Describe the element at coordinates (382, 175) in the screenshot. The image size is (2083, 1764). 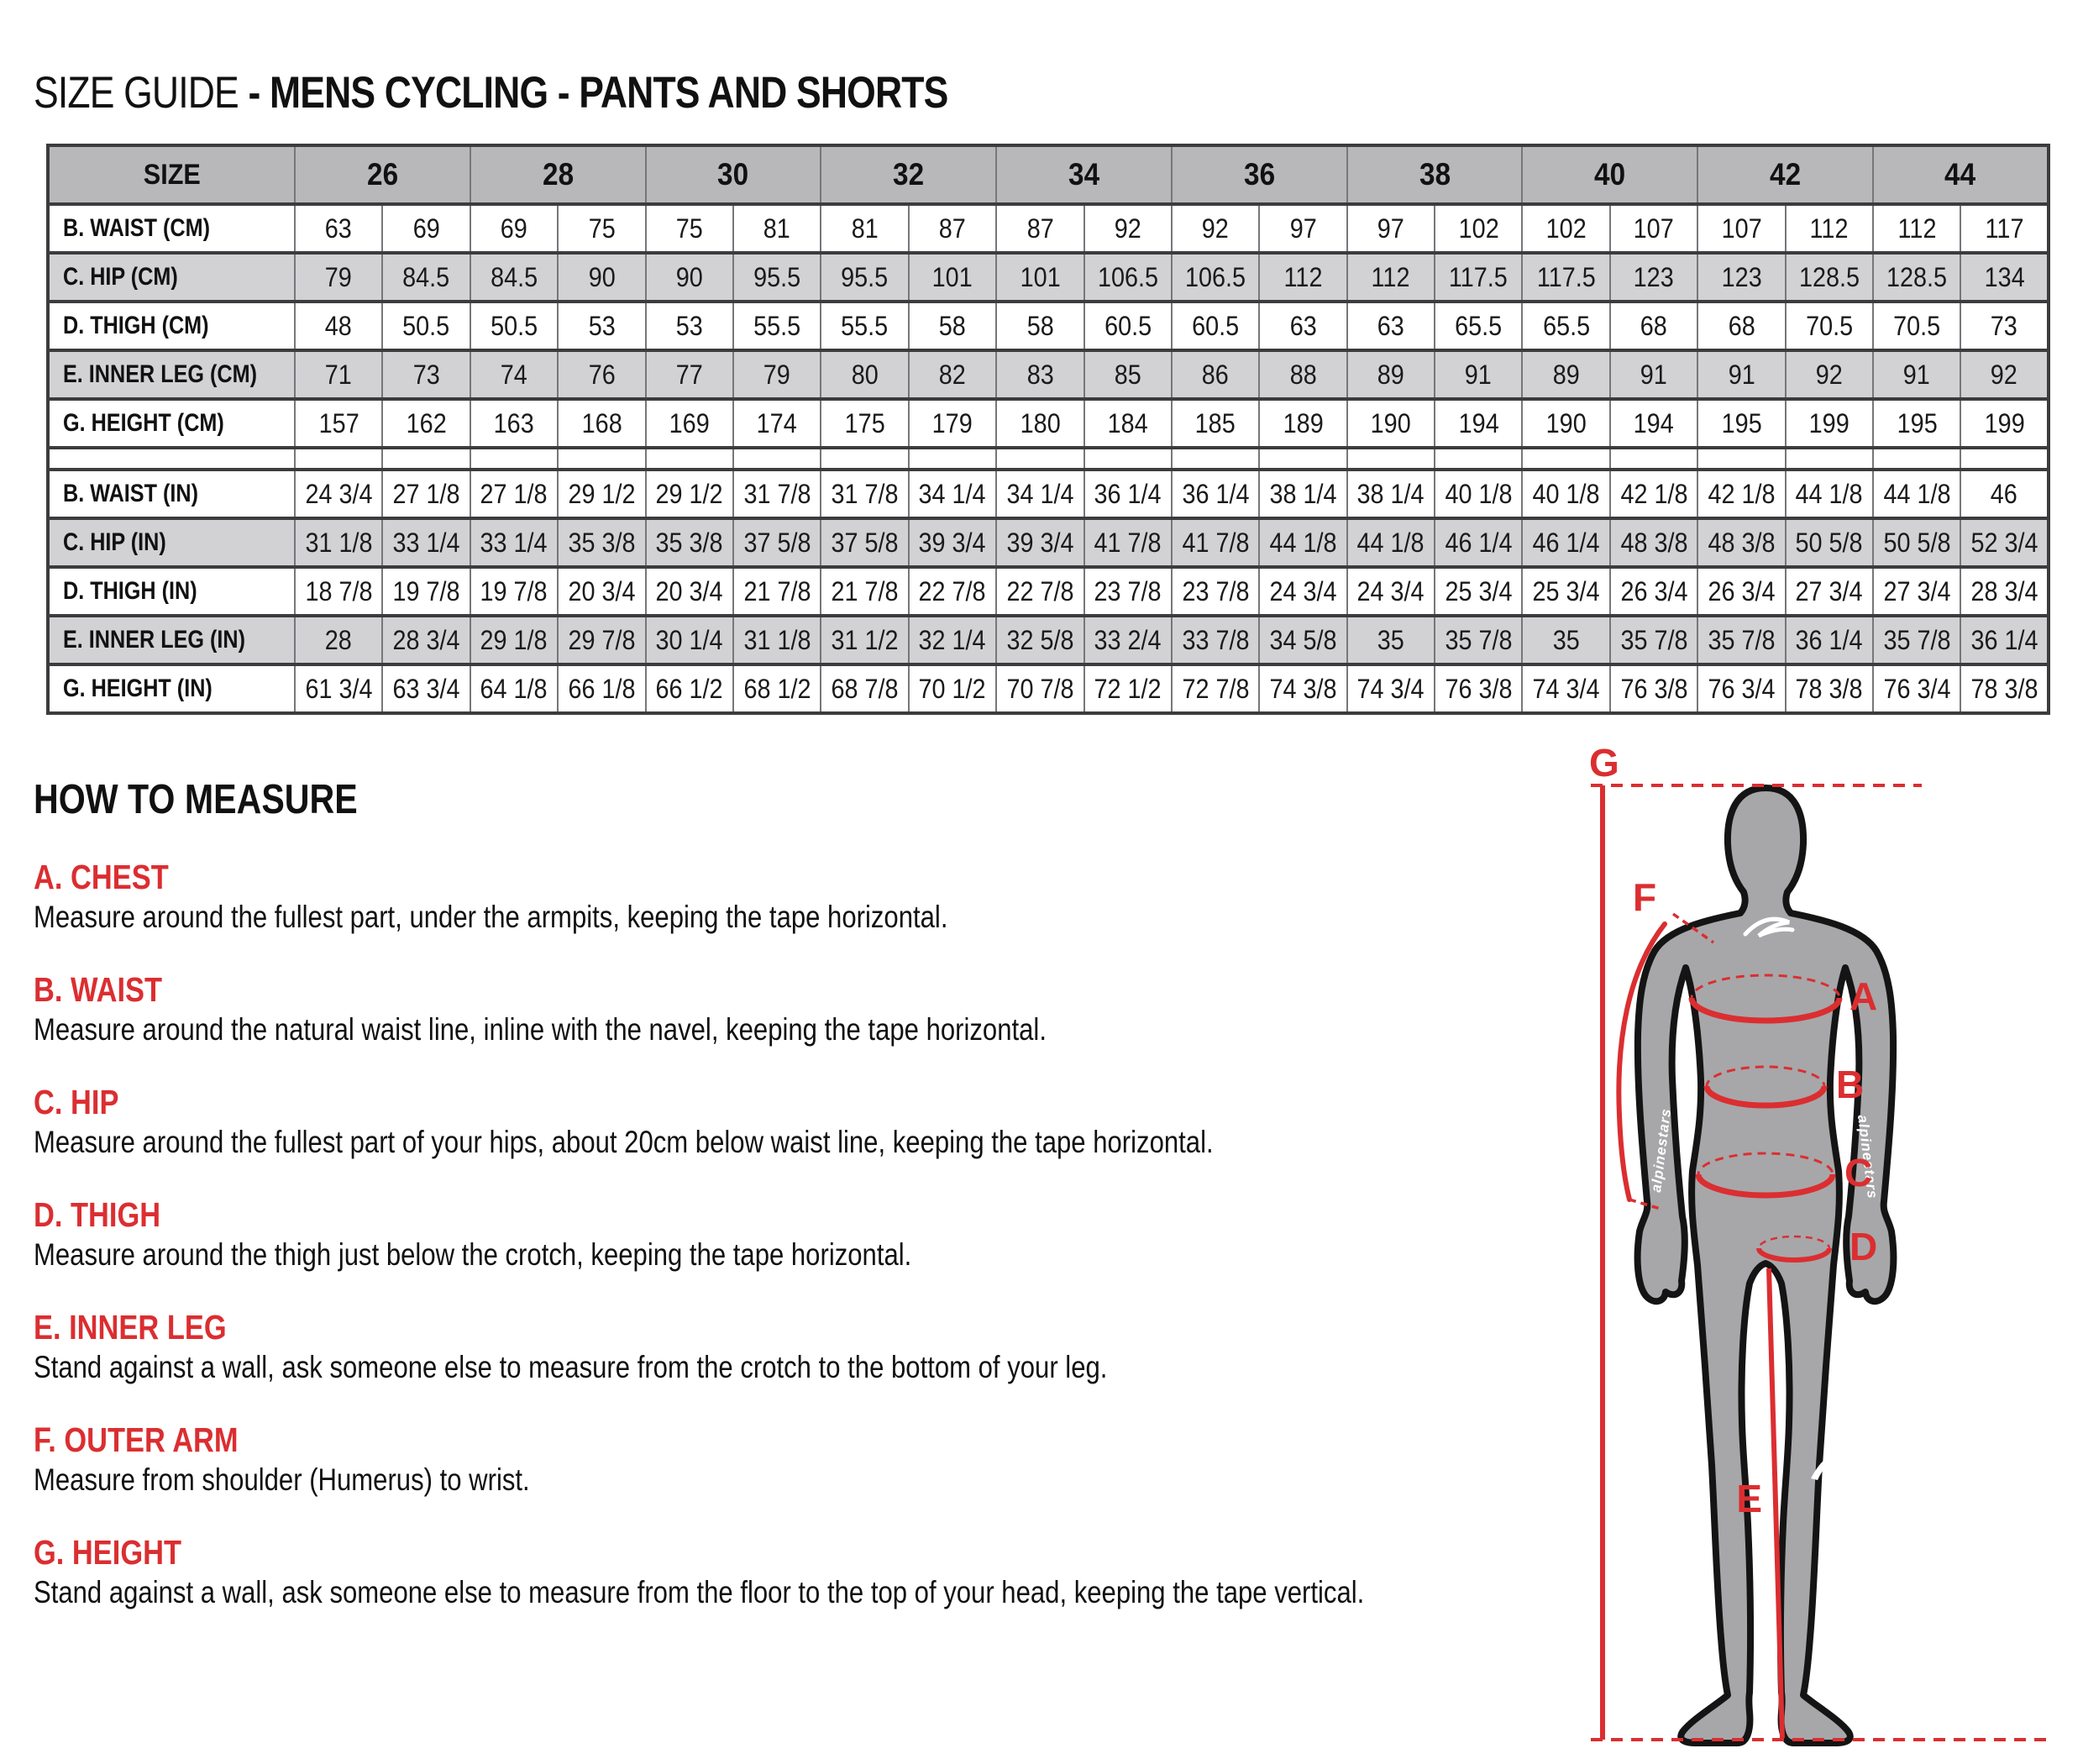
I see `size-column-header: 26` at that location.